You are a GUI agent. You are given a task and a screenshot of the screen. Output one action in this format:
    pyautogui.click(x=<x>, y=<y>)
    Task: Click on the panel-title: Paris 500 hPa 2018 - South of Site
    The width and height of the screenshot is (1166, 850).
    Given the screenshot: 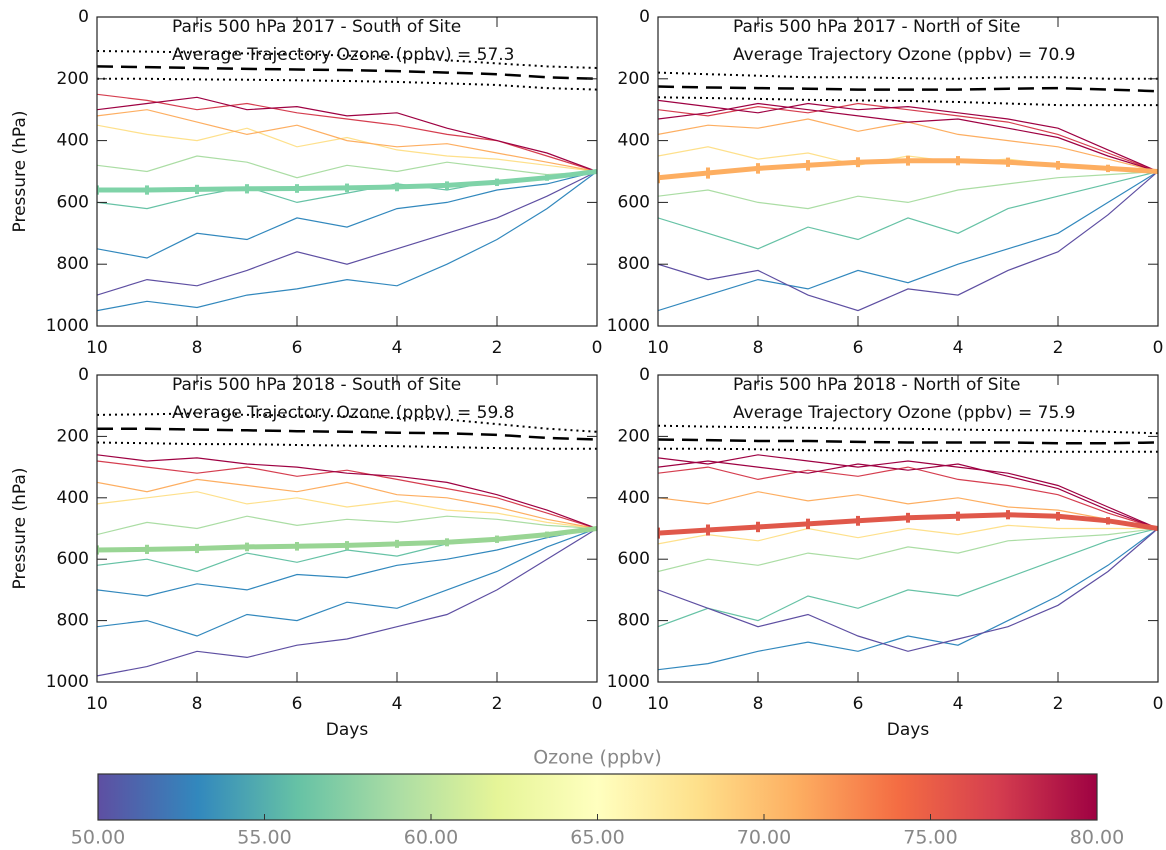 What is the action you would take?
    pyautogui.click(x=316, y=385)
    